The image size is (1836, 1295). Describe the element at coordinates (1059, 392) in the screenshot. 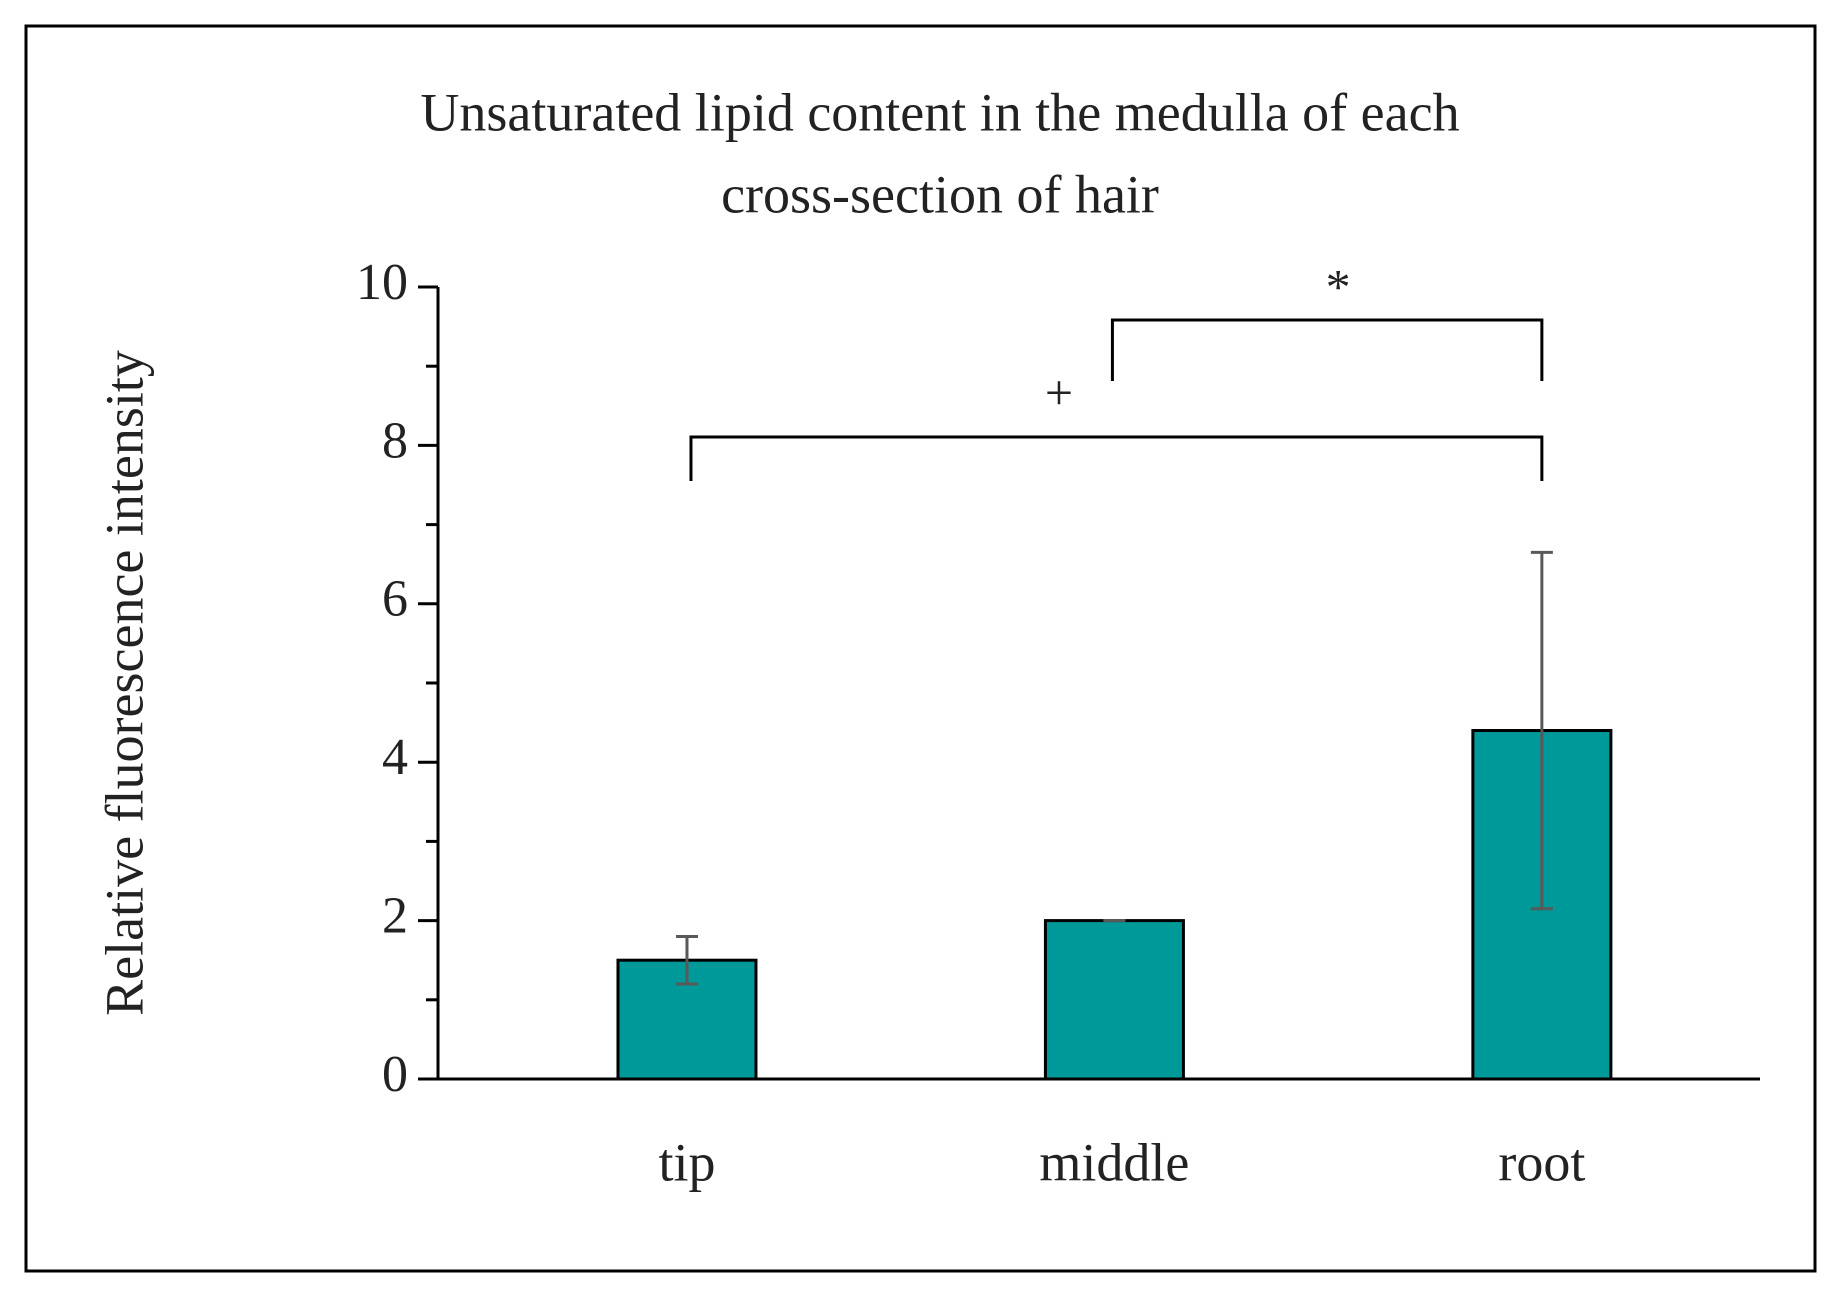

I see `significance-label: +` at that location.